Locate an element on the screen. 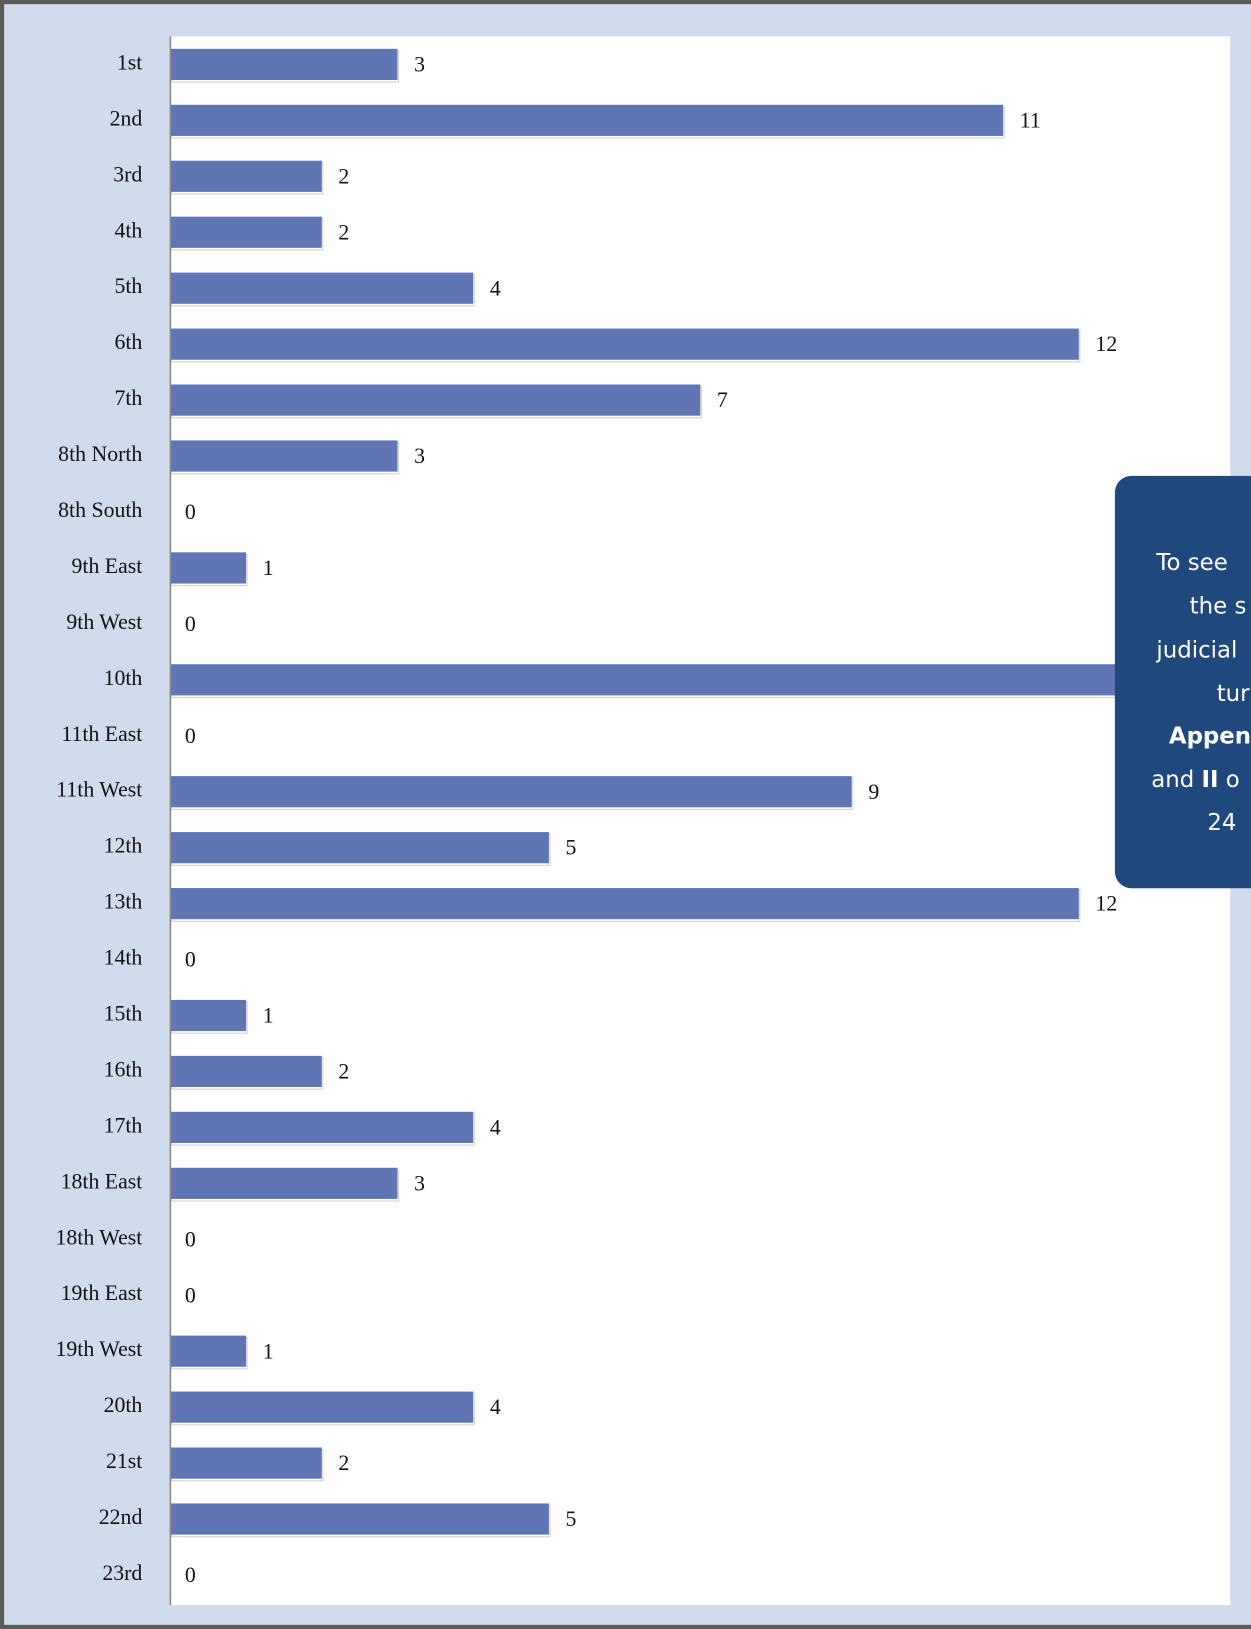 The image size is (1251, 1629). category-label: 21st is located at coordinates (124, 1461).